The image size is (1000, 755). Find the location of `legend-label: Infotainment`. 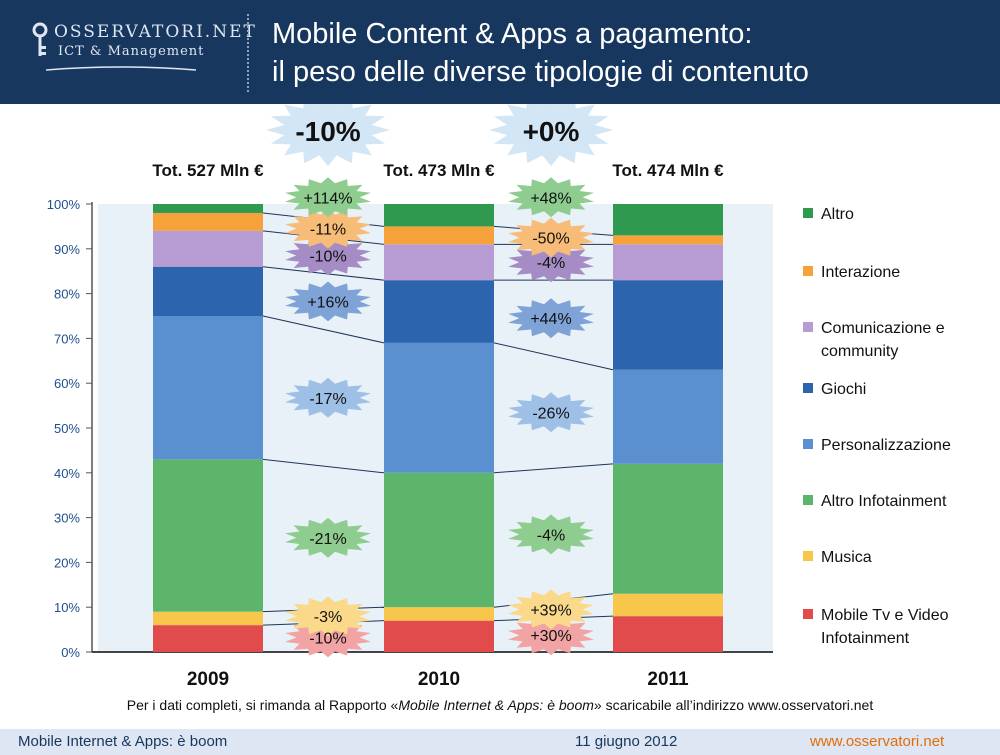

legend-label: Infotainment is located at coordinates (865, 638).